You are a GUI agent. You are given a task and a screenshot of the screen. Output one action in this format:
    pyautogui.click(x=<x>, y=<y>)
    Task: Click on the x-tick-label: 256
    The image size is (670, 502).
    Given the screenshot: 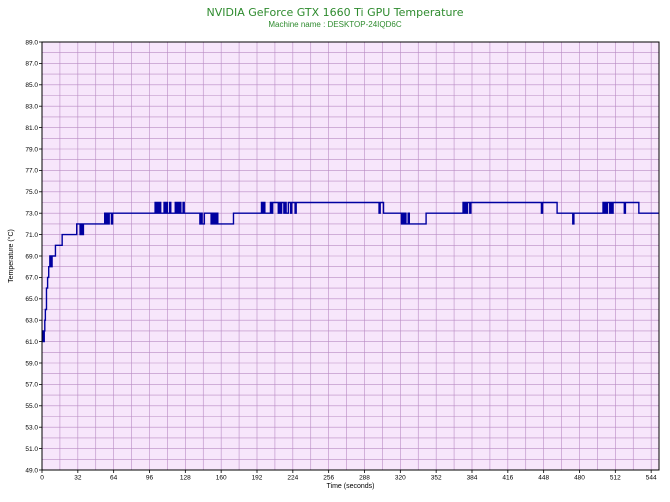 What is the action you would take?
    pyautogui.click(x=328, y=478)
    